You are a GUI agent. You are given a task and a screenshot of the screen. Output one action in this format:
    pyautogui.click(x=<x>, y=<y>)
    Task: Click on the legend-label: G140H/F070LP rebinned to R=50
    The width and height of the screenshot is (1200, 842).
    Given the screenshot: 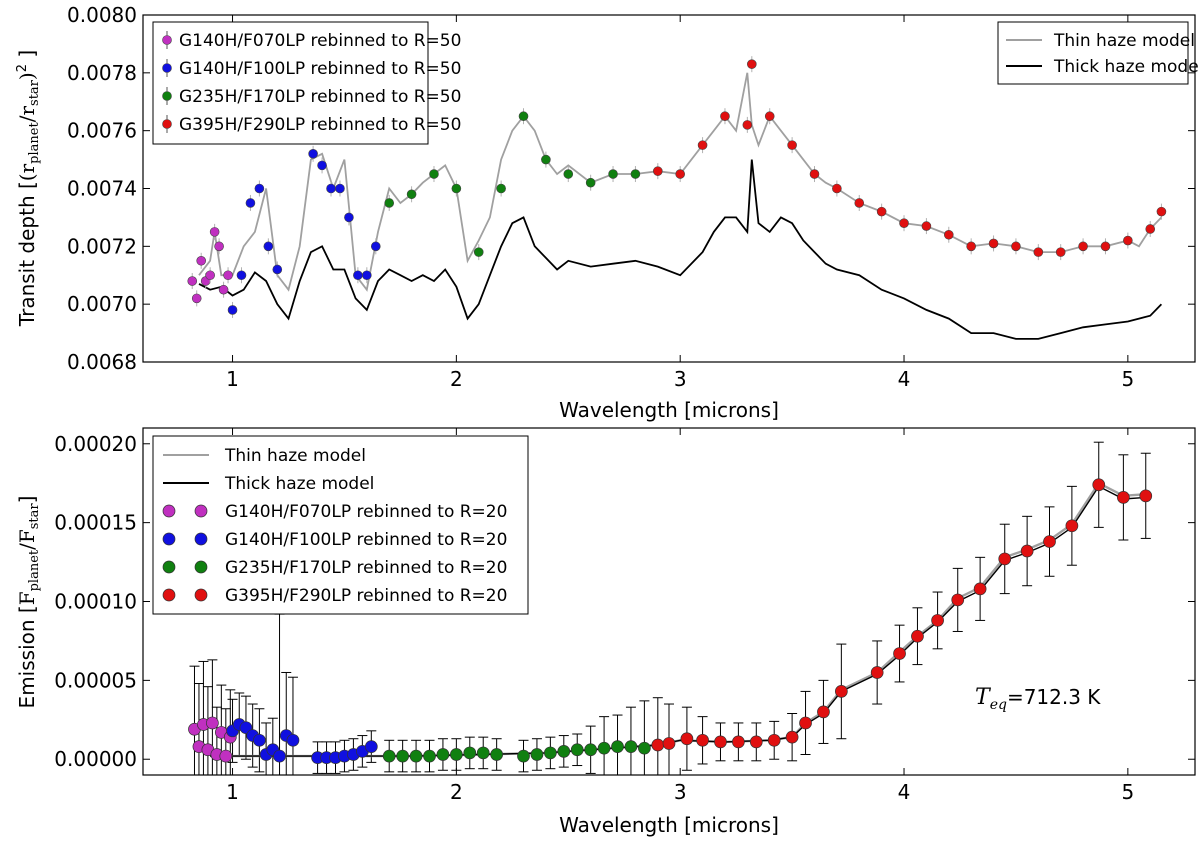 What is the action you would take?
    pyautogui.click(x=320, y=41)
    